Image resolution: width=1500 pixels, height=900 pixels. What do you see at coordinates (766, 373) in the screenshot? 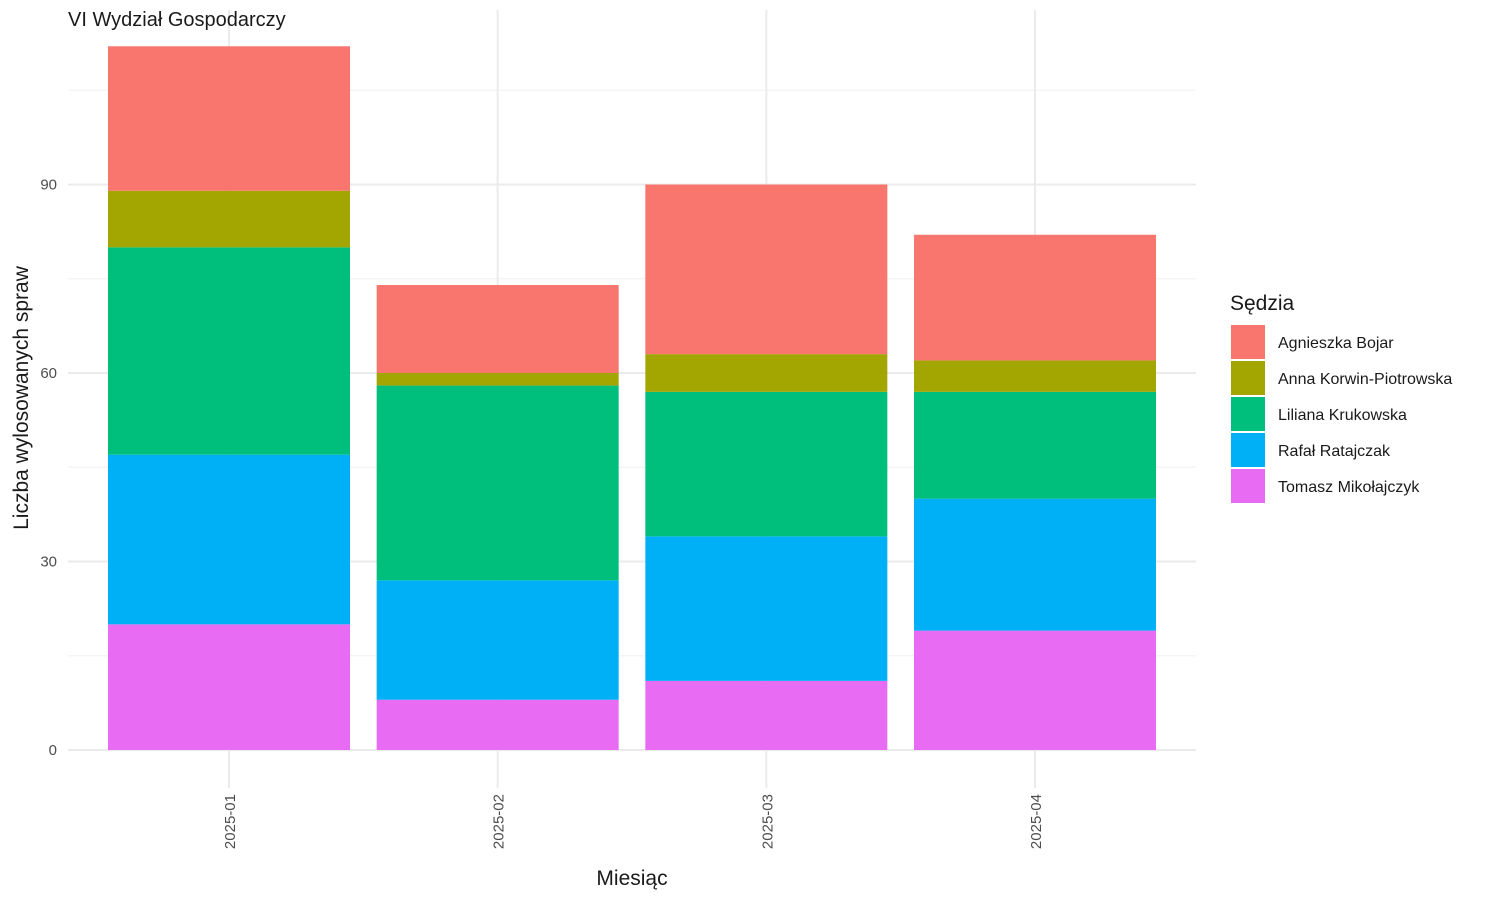
I see `bar-segment-2025-03-anna-korwin-piotrowska` at bounding box center [766, 373].